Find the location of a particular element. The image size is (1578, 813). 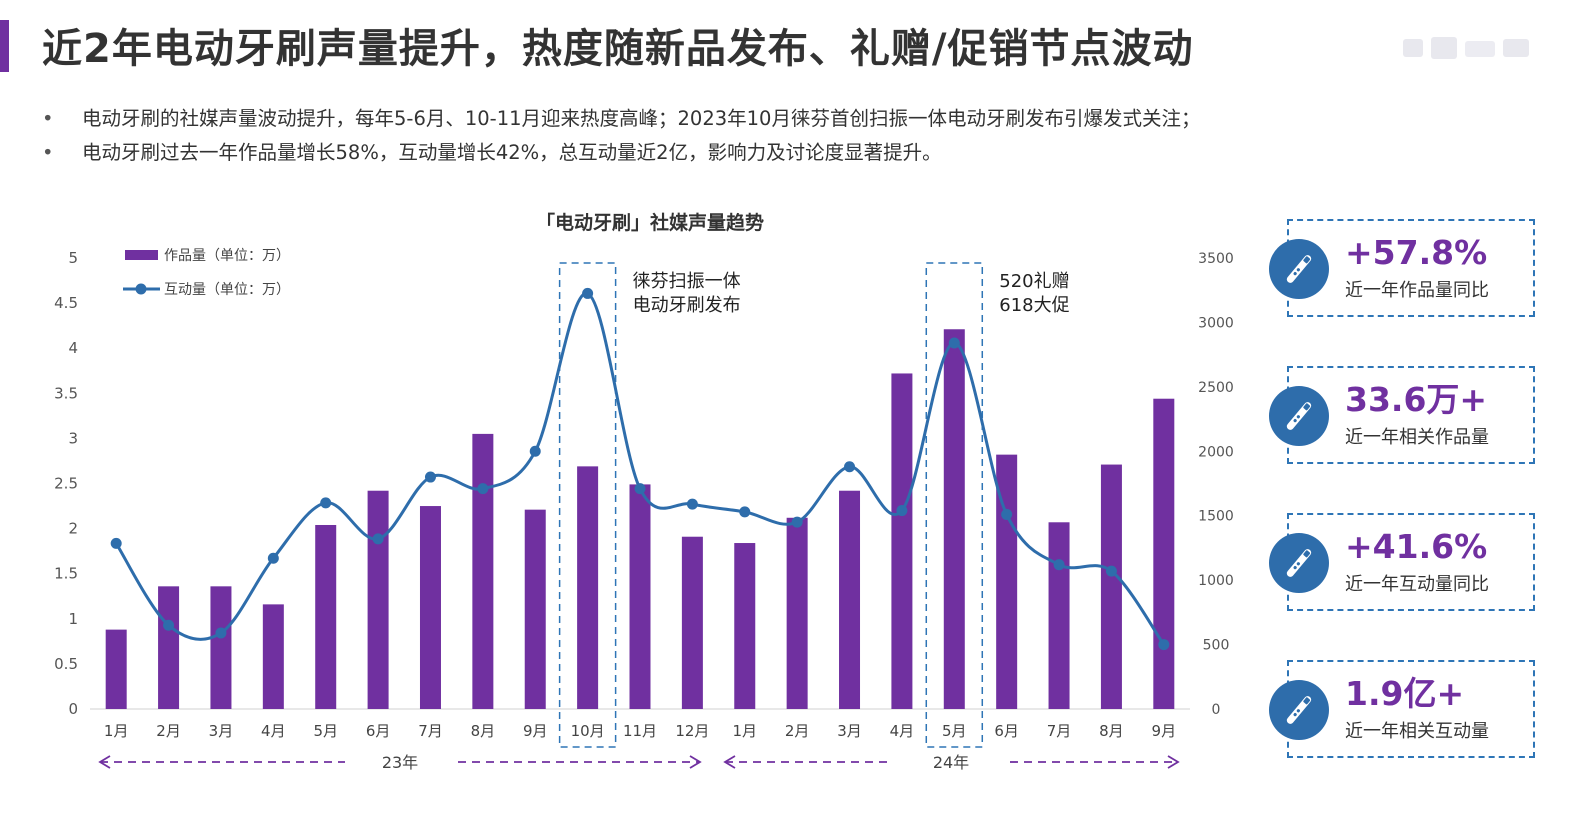

y-left-tick-label: 2 is located at coordinates (73, 529).